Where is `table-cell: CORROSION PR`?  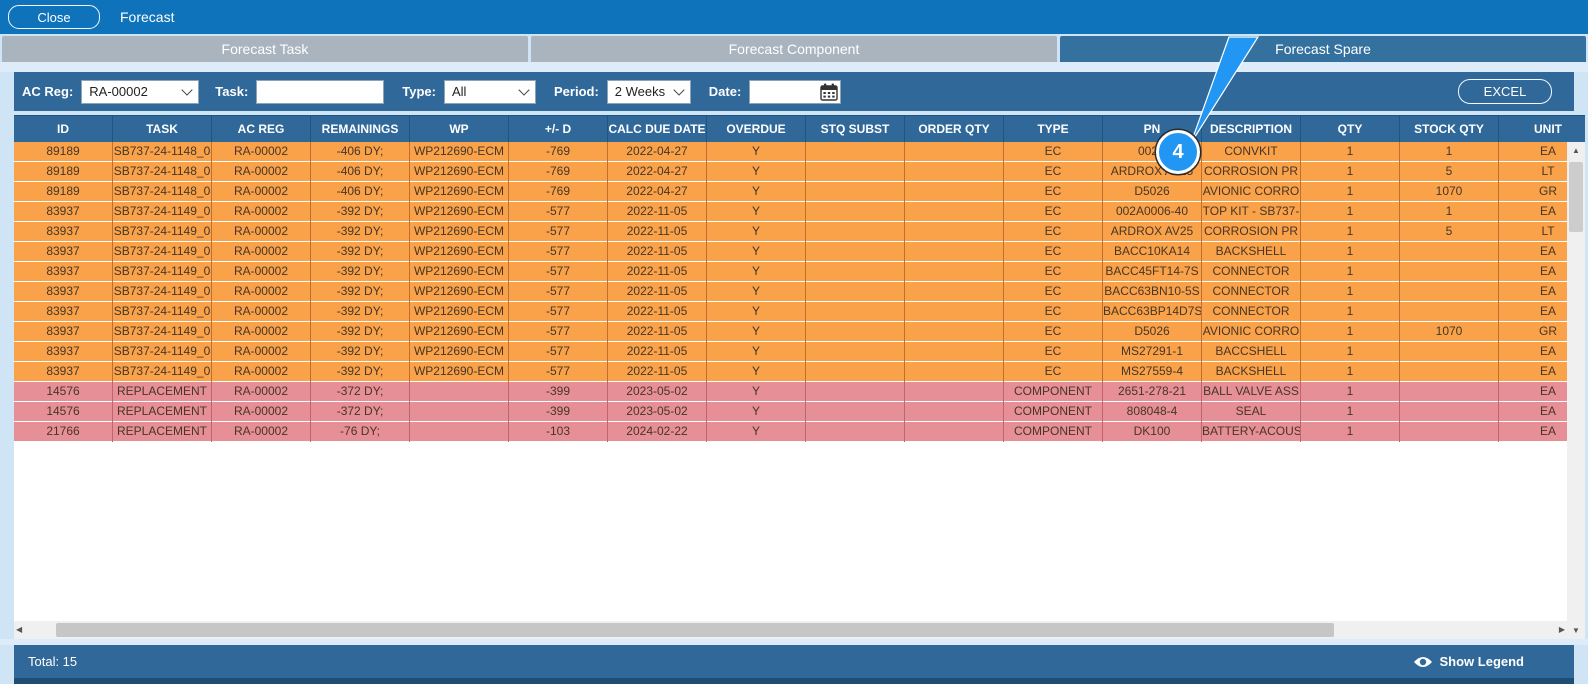 table-cell: CORROSION PR is located at coordinates (1251, 232).